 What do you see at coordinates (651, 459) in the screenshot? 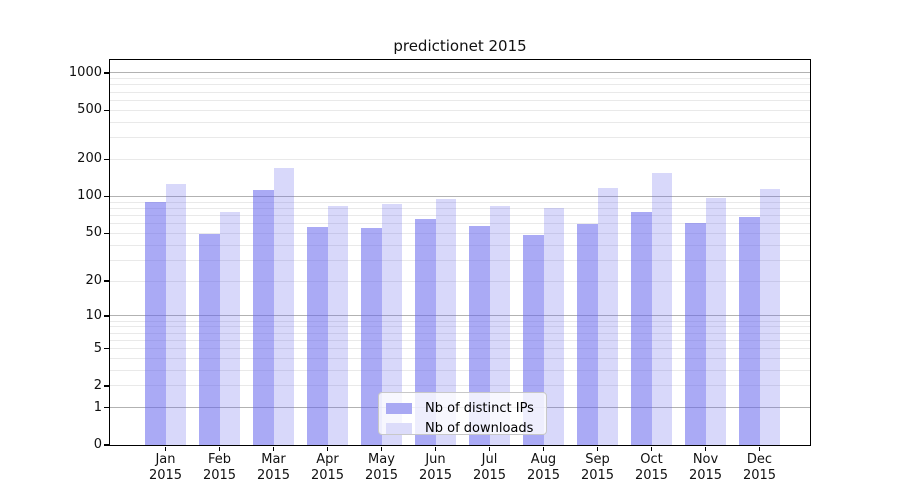
I see `x-tick-month-oct: Oct` at bounding box center [651, 459].